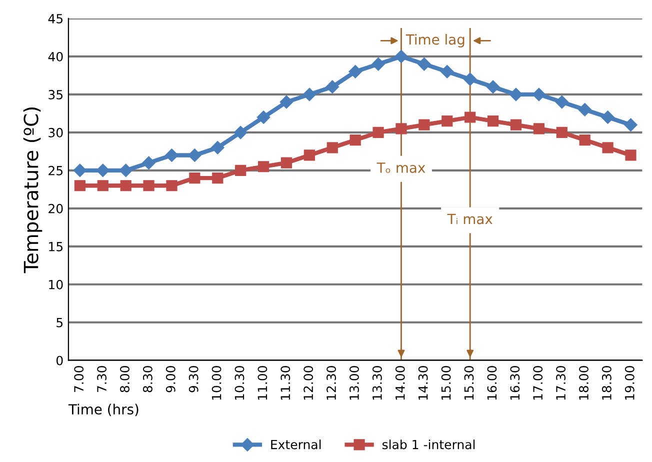 This screenshot has width=652, height=462. What do you see at coordinates (55, 95) in the screenshot?
I see `y-tick-label: 35` at bounding box center [55, 95].